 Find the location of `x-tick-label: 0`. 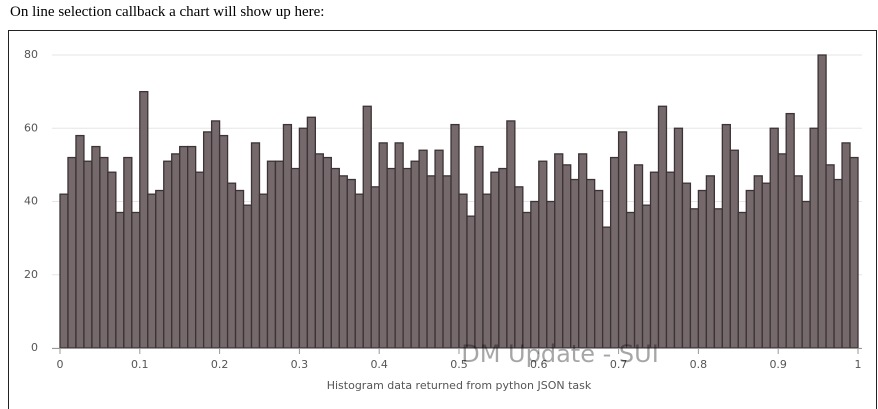

x-tick-label: 0 is located at coordinates (60, 364).